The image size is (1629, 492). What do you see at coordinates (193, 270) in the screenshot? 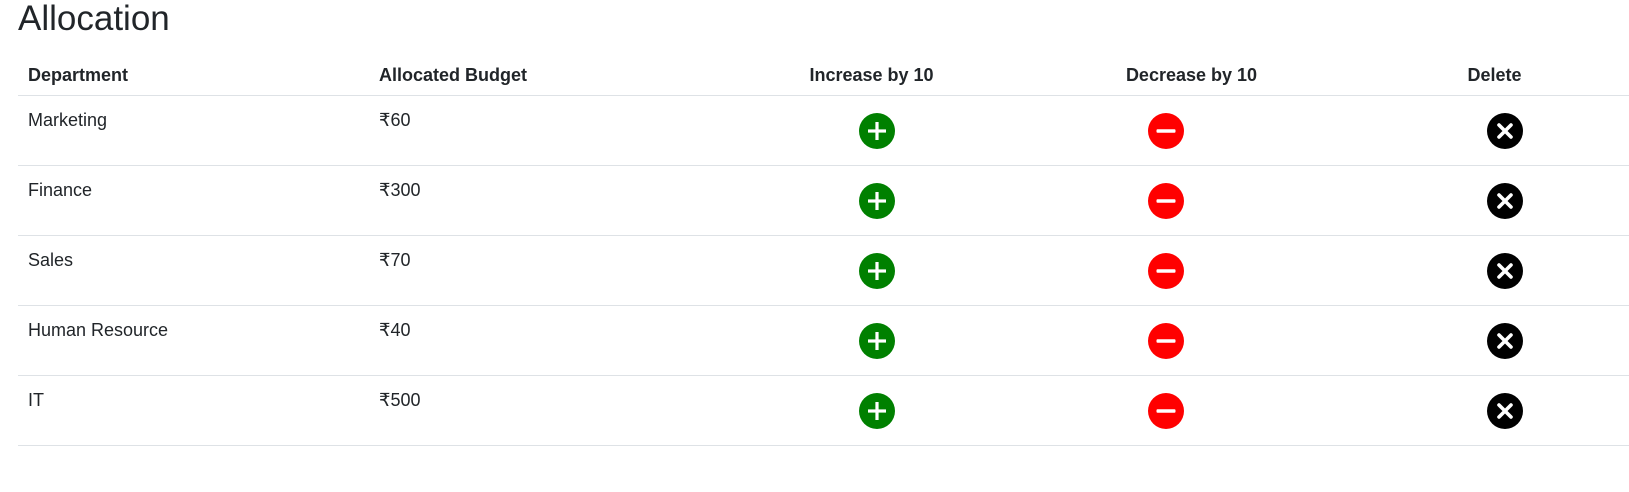
I see `department-cell: Sales` at bounding box center [193, 270].